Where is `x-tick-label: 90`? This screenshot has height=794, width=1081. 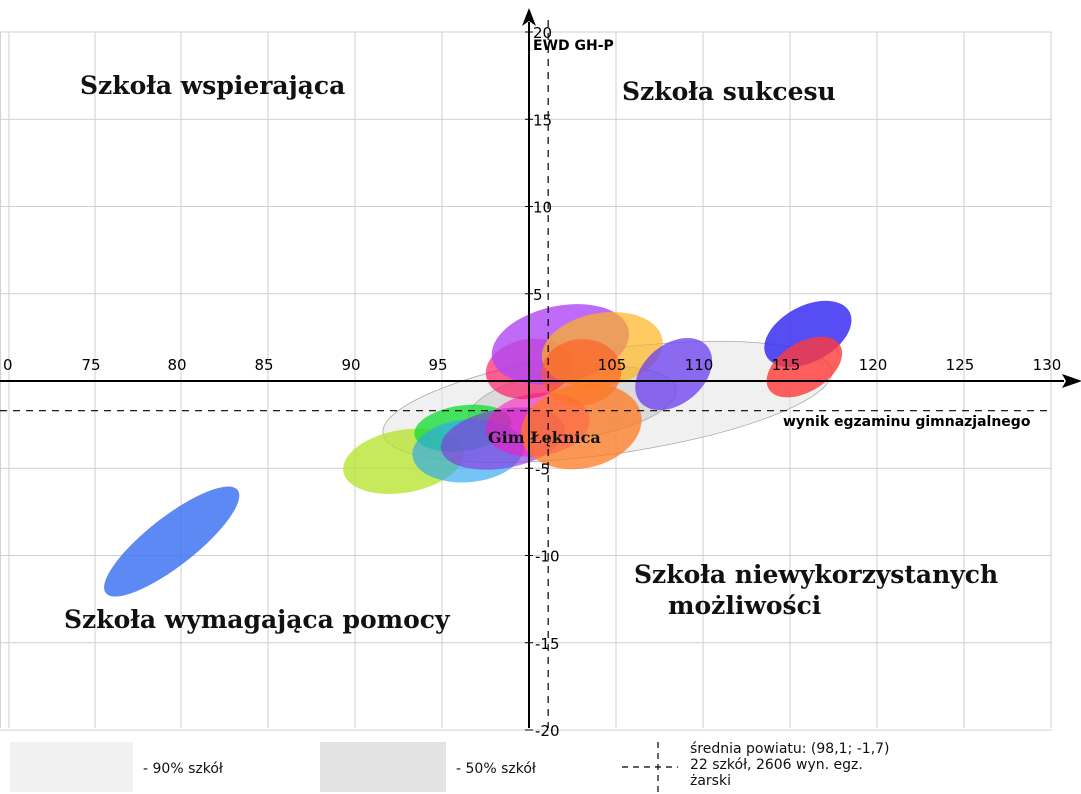 x-tick-label: 90 is located at coordinates (350, 365).